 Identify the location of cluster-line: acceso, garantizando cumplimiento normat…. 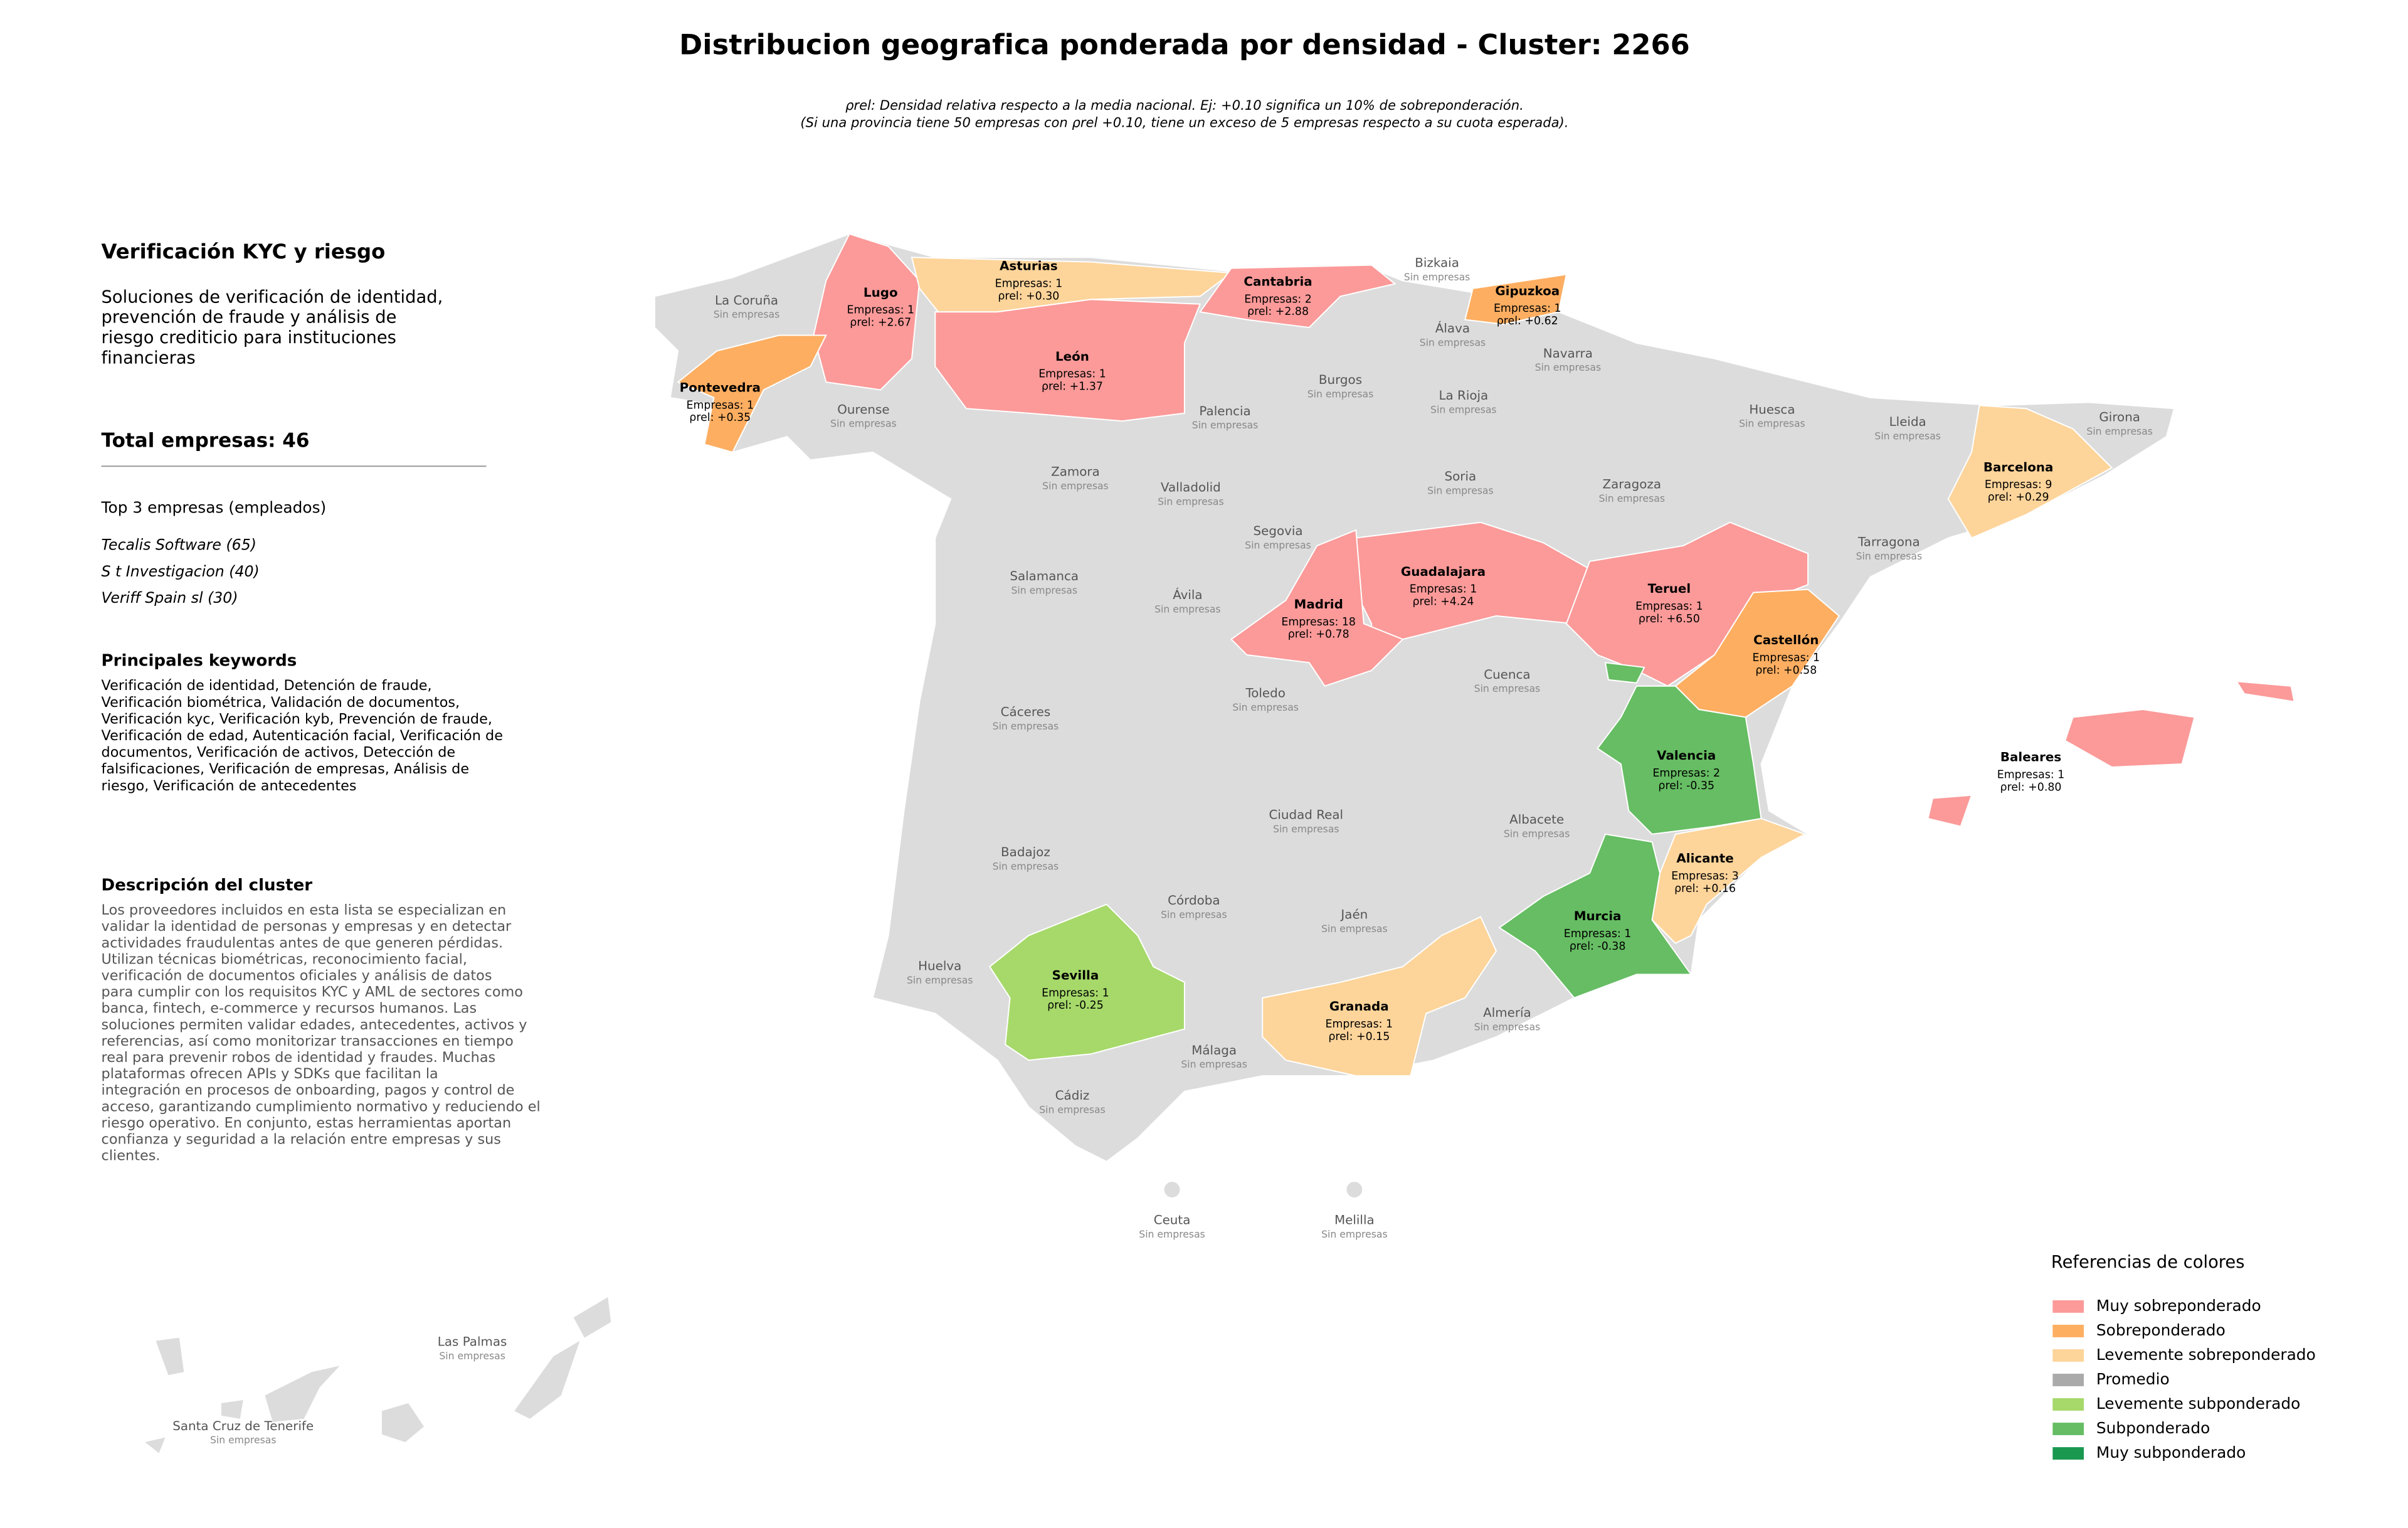
(321, 1106).